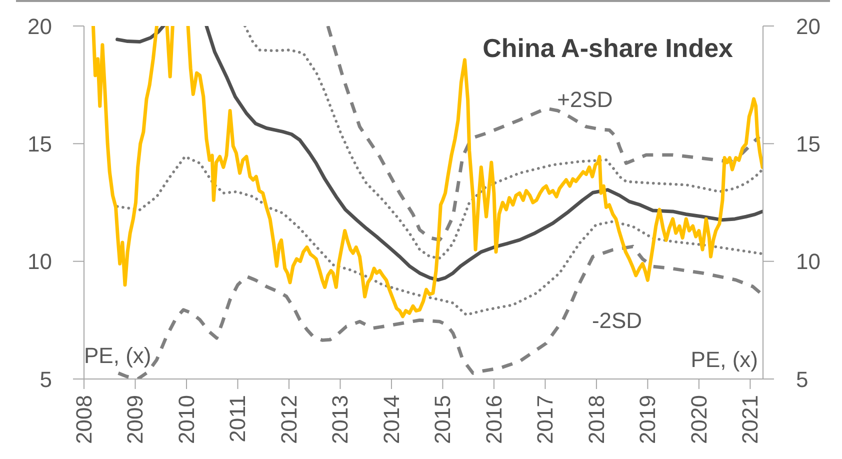 The image size is (842, 459). What do you see at coordinates (443, 419) in the screenshot?
I see `x-tick-label: 2015` at bounding box center [443, 419].